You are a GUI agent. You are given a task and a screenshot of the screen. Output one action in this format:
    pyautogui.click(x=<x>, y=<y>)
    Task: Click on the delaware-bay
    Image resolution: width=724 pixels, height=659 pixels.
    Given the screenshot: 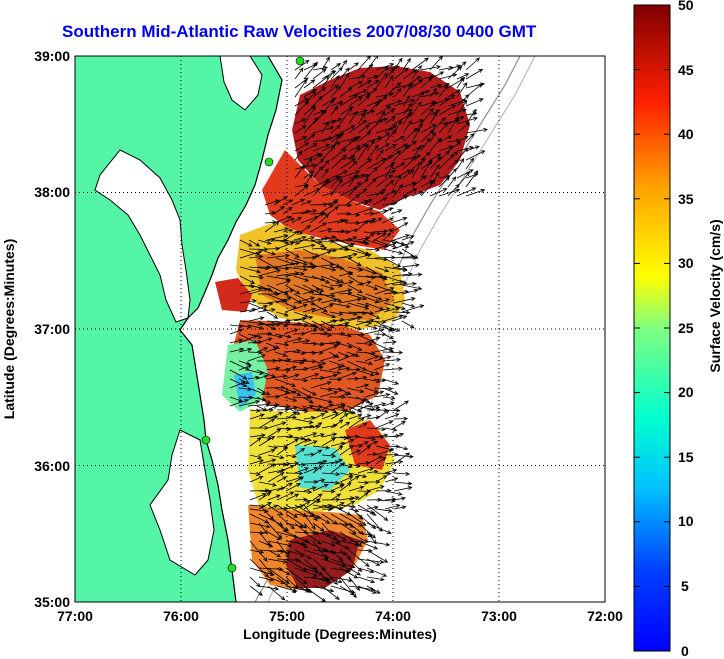 What is the action you would take?
    pyautogui.click(x=241, y=83)
    